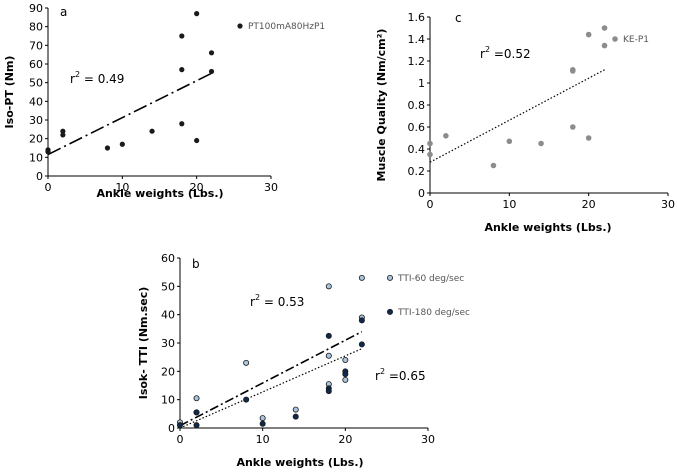 The height and width of the screenshot is (473, 677). Describe the element at coordinates (510, 54) in the screenshot. I see `panel-c-r2-value: =0.52` at that location.